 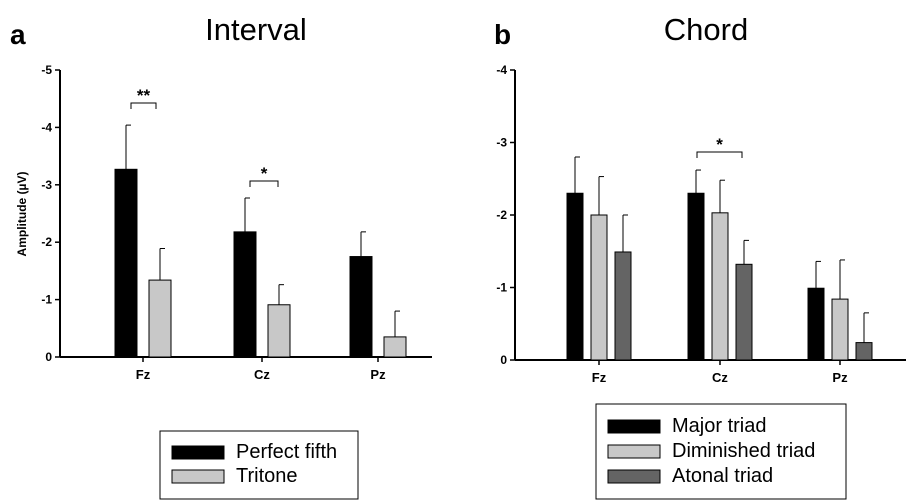 What do you see at coordinates (256, 29) in the screenshot?
I see `panel-a-title: Interval` at bounding box center [256, 29].